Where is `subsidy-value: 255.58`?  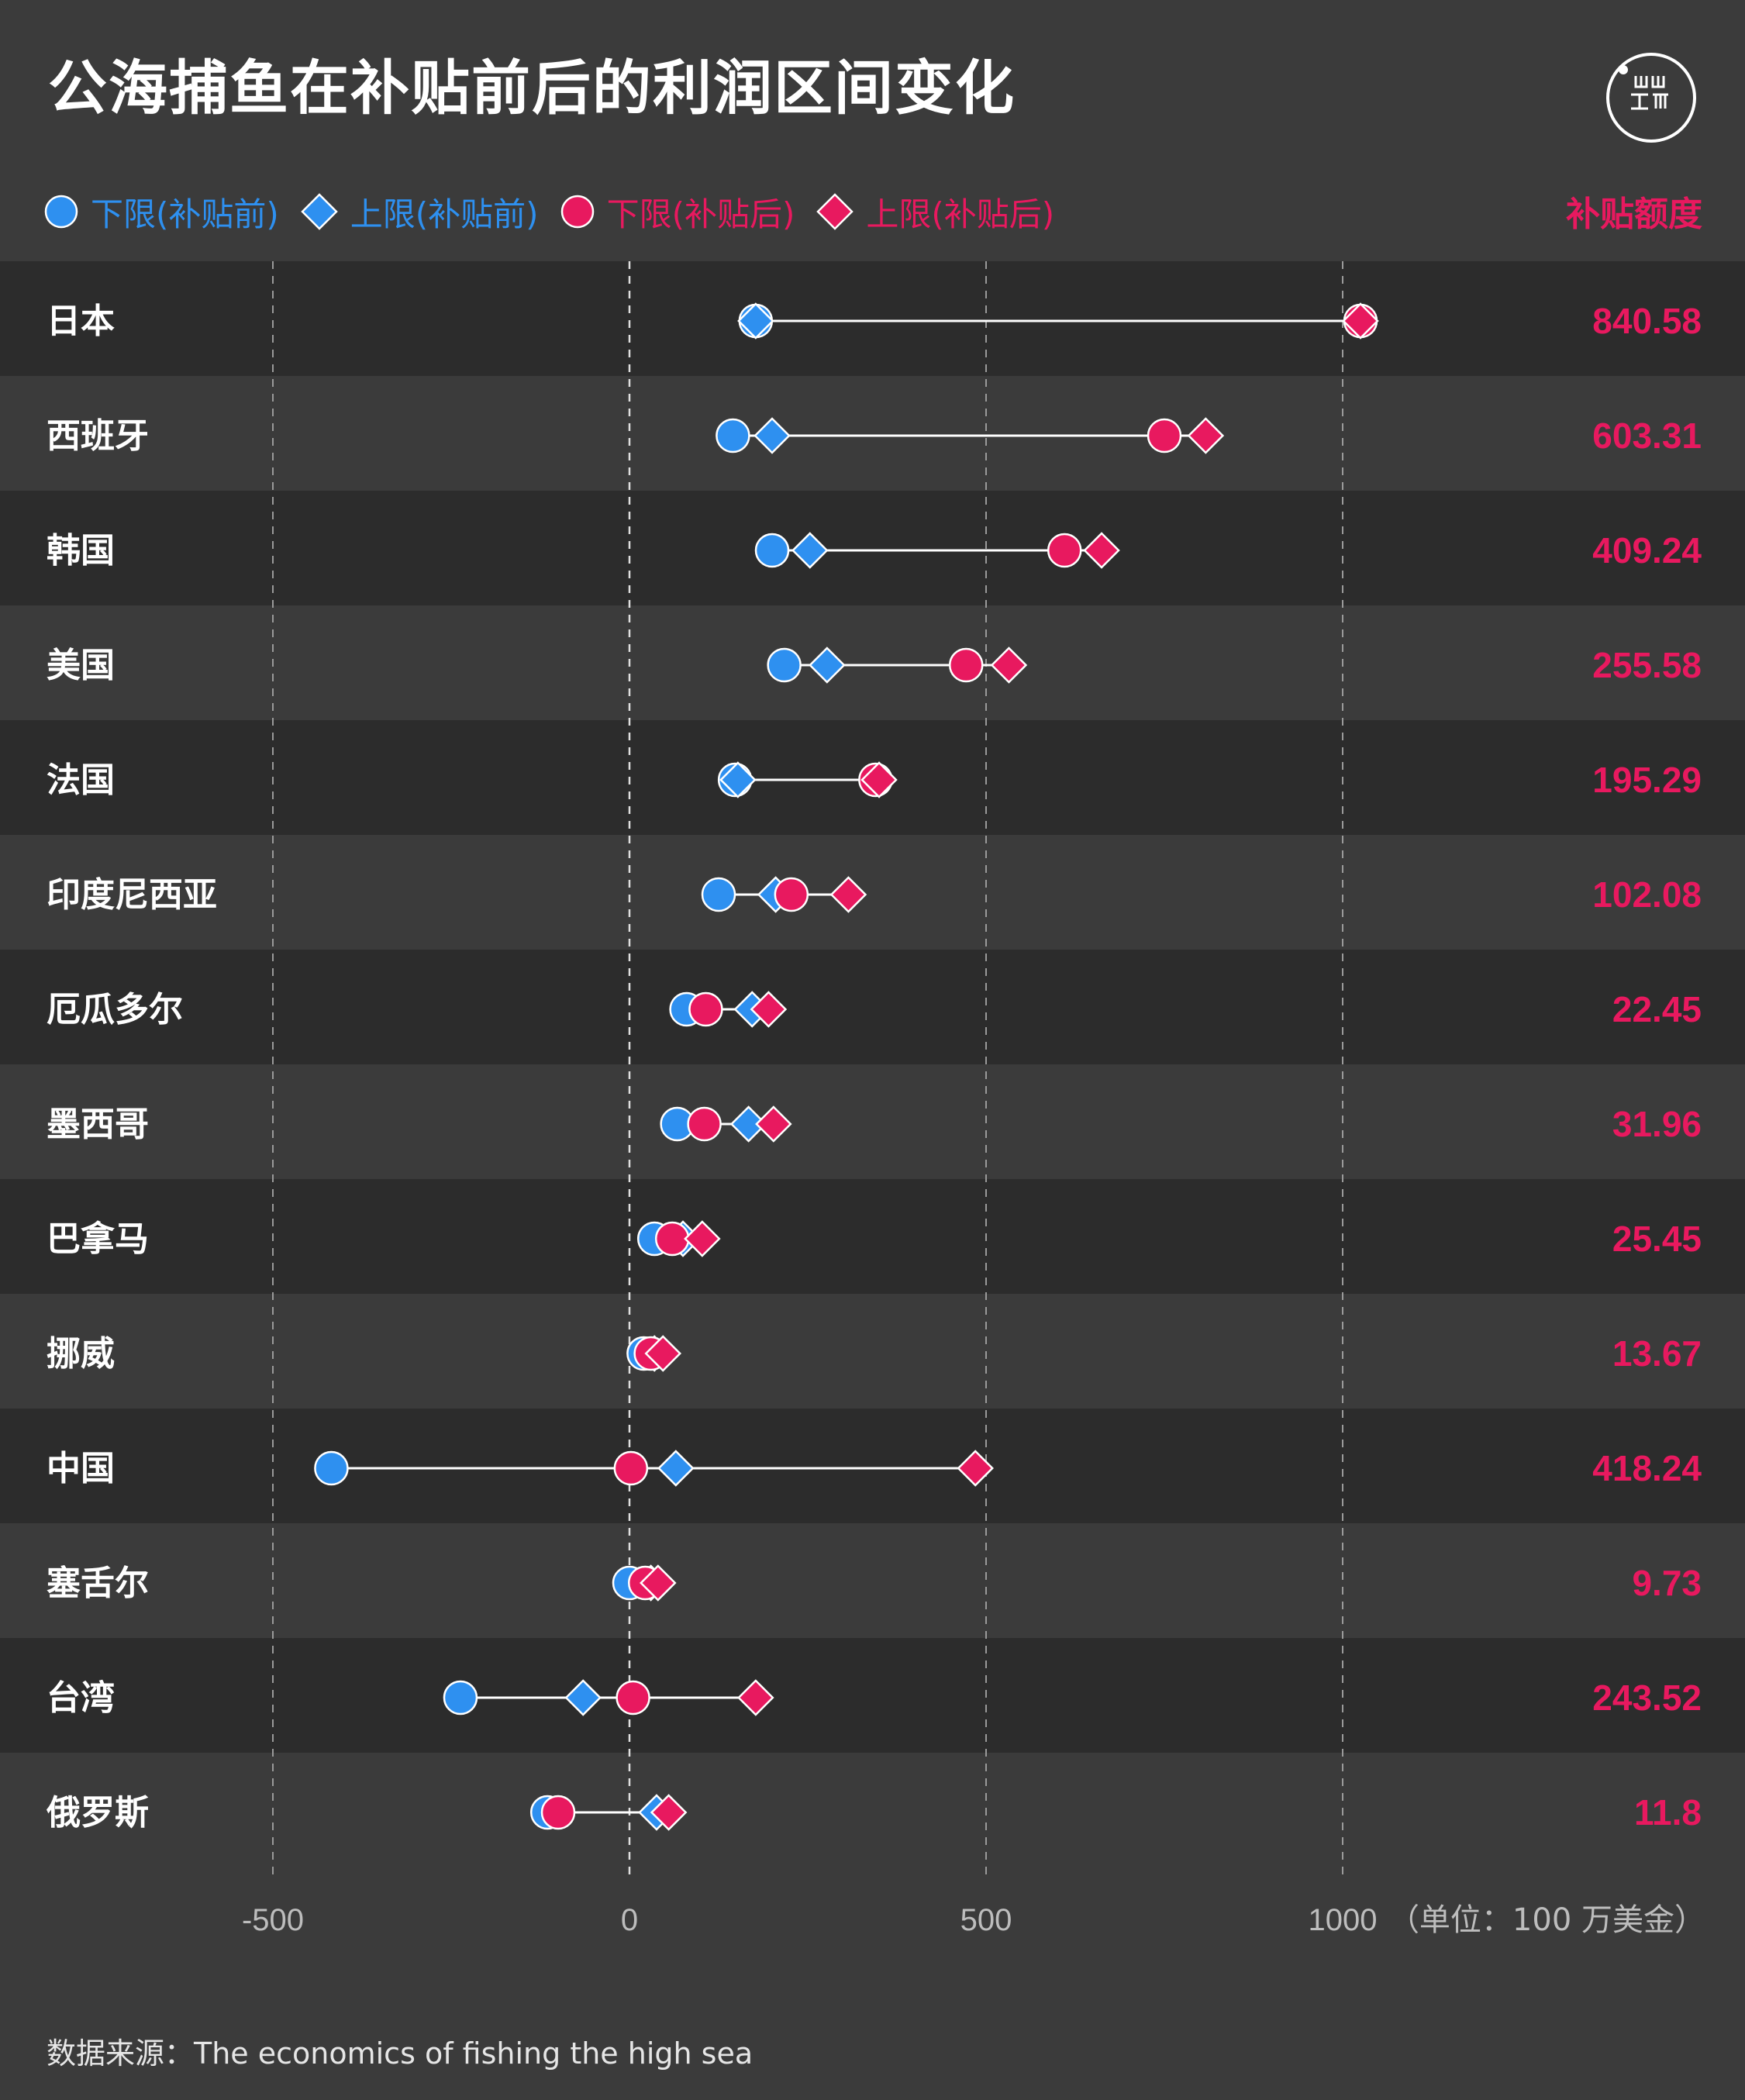
subsidy-value: 255.58 is located at coordinates (1647, 665).